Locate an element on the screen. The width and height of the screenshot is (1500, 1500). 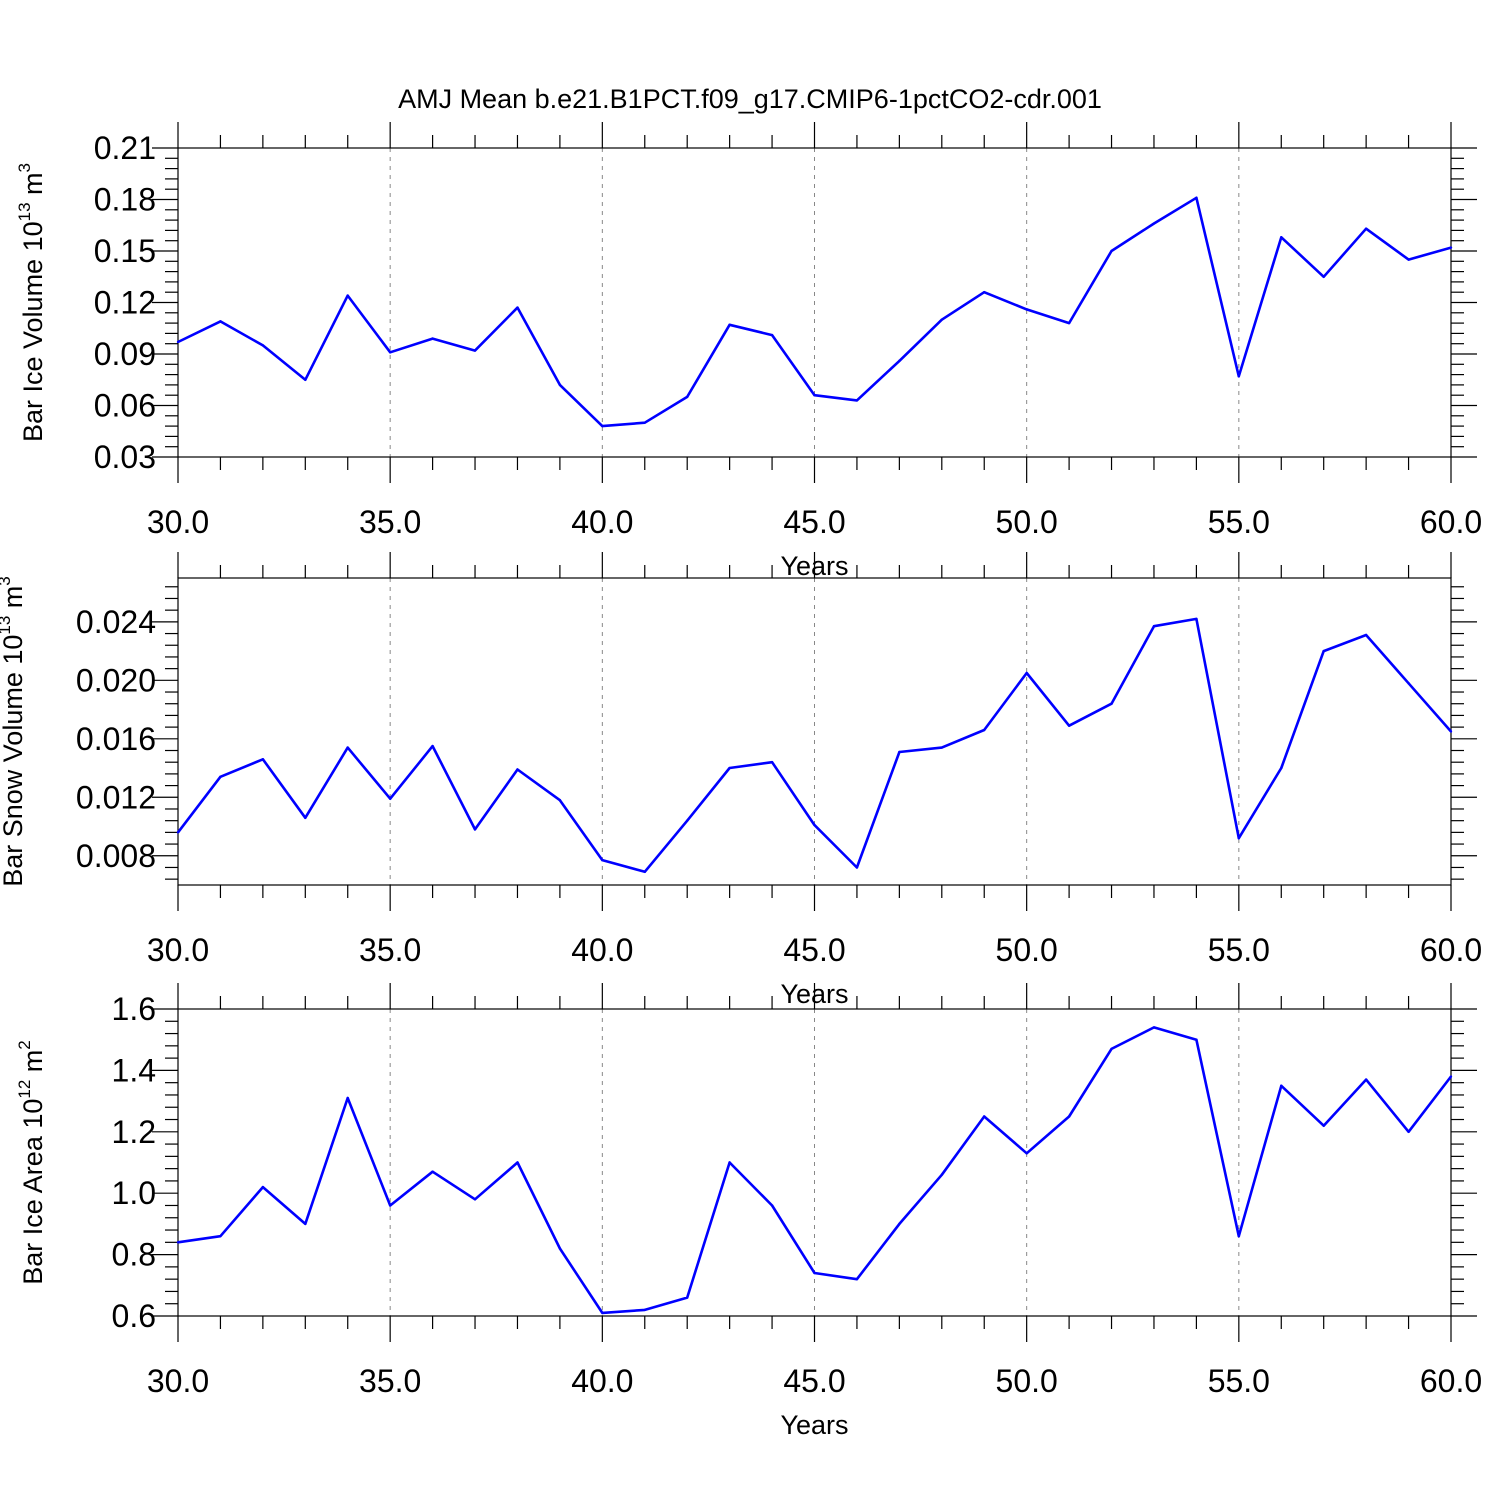
panel-3-y-tick-label: 1.6 is located at coordinates (134, 1009).